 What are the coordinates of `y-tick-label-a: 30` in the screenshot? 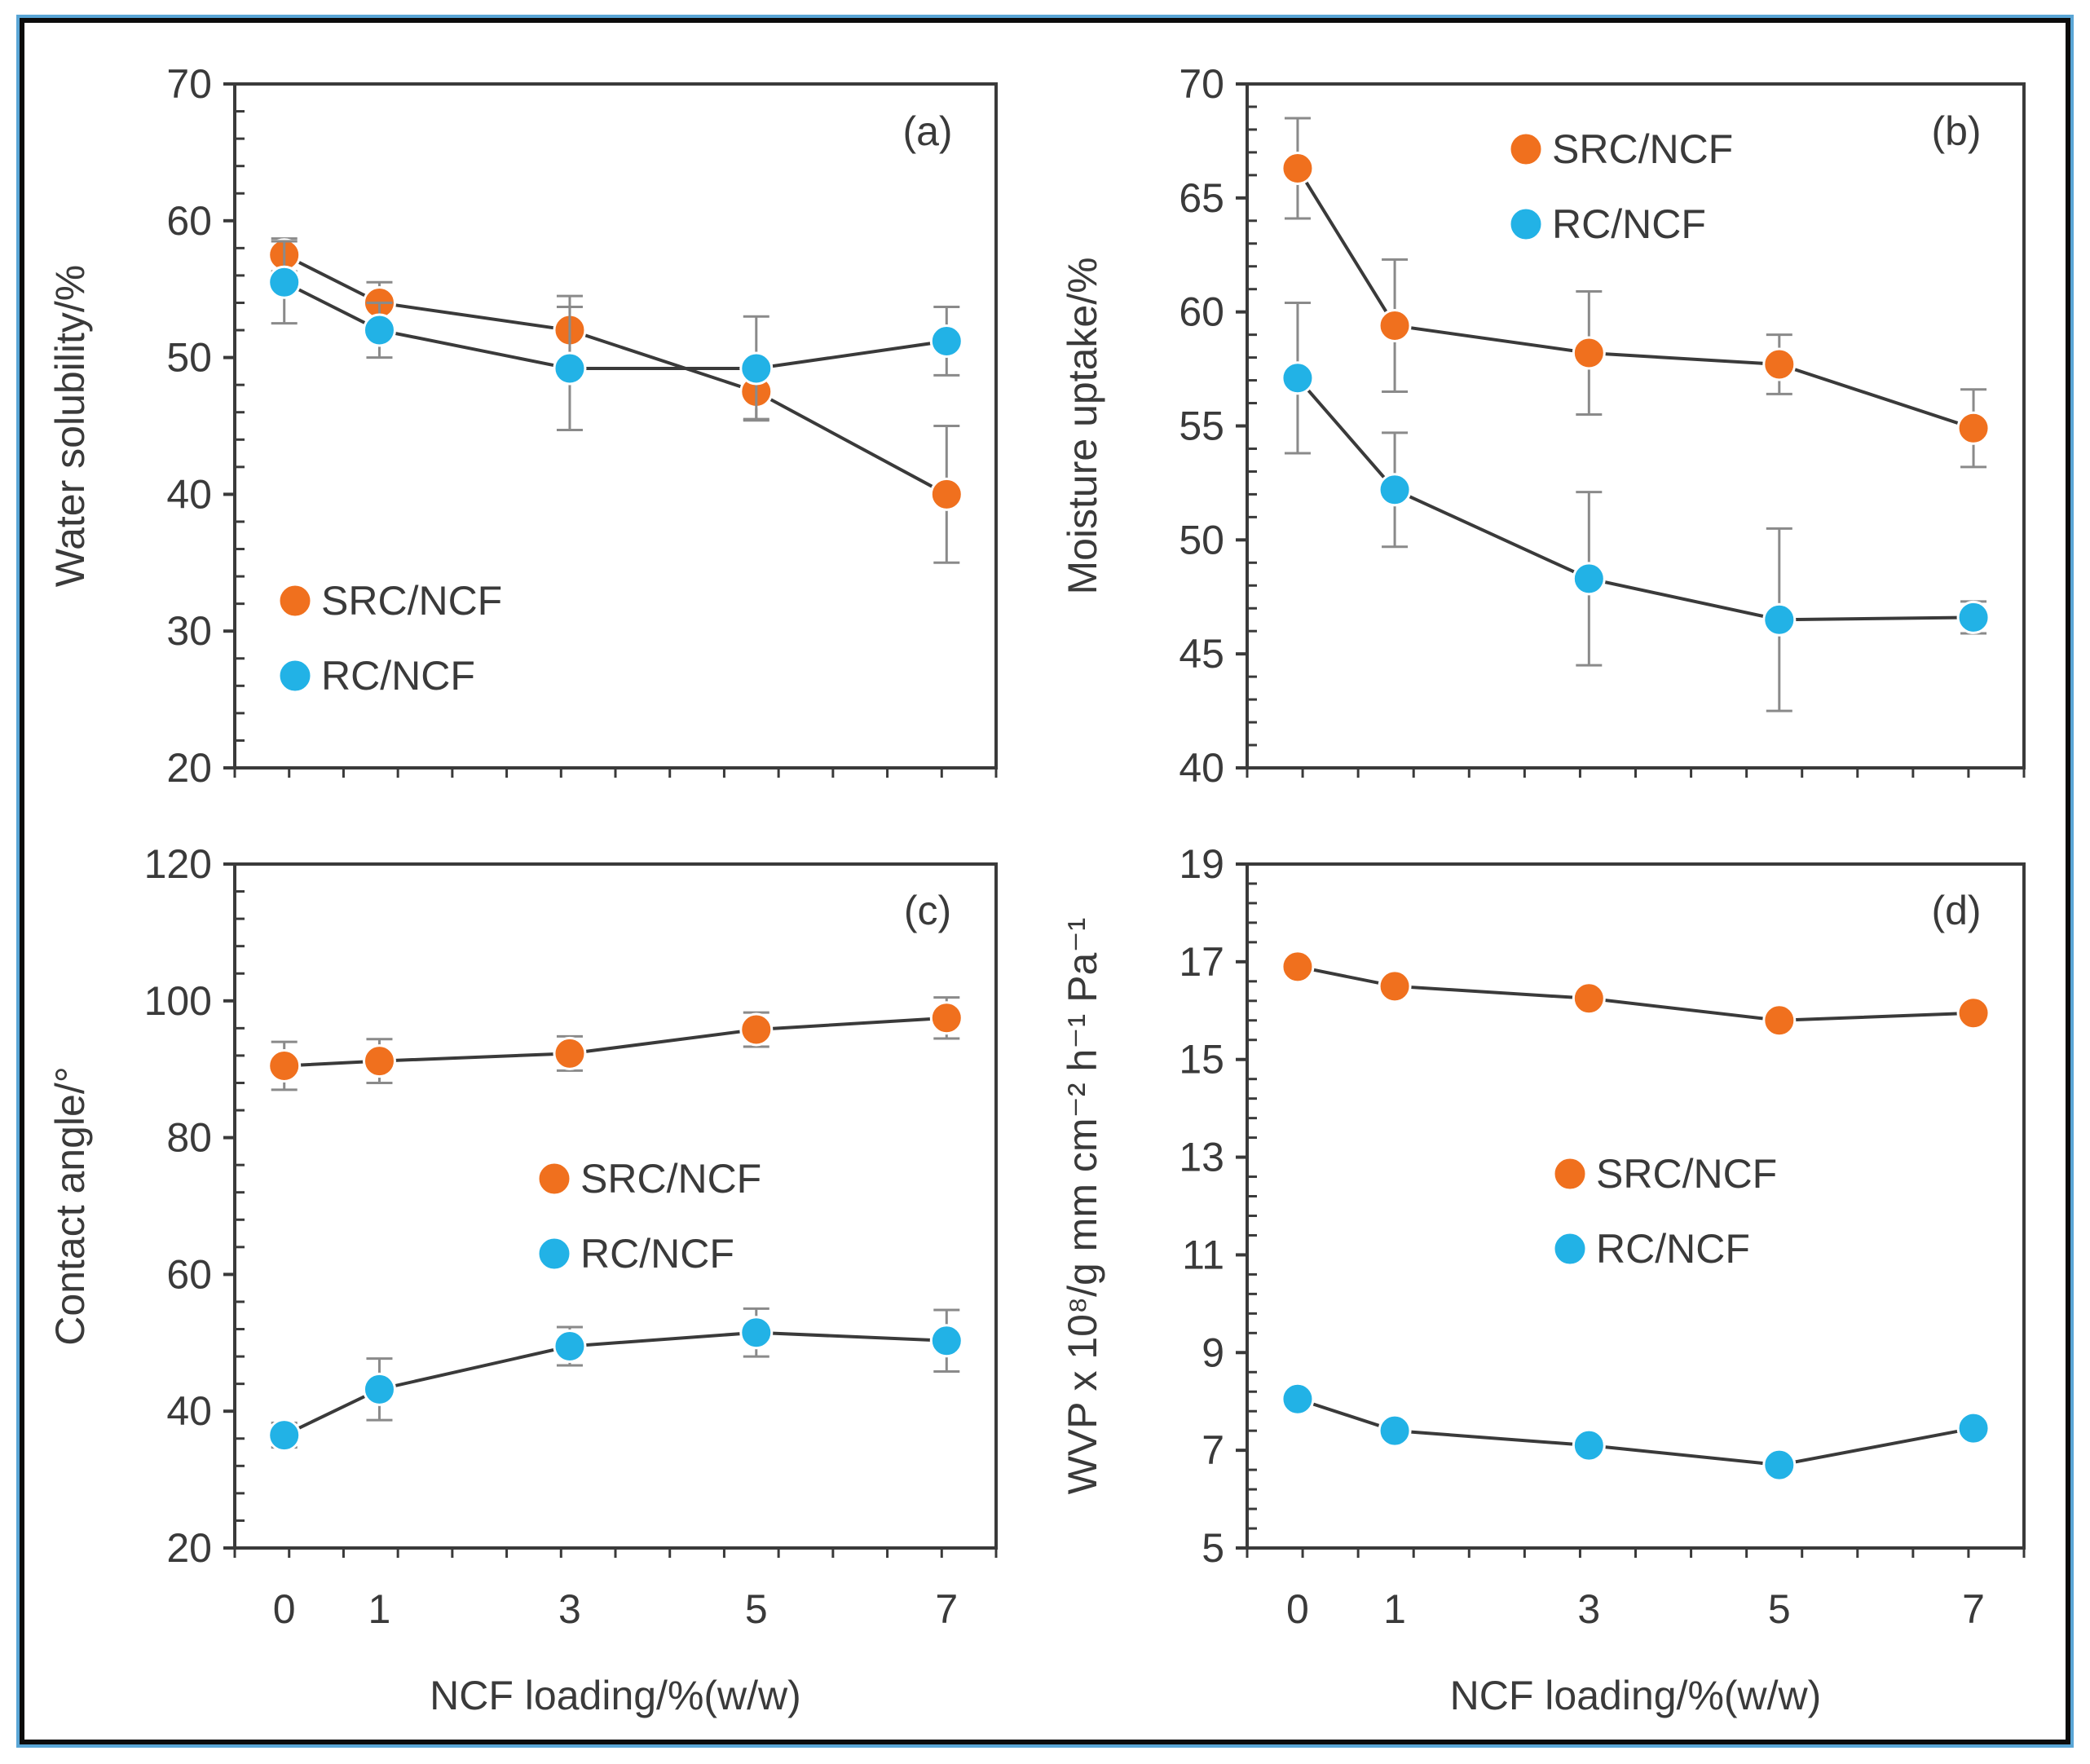 It's located at (189, 631).